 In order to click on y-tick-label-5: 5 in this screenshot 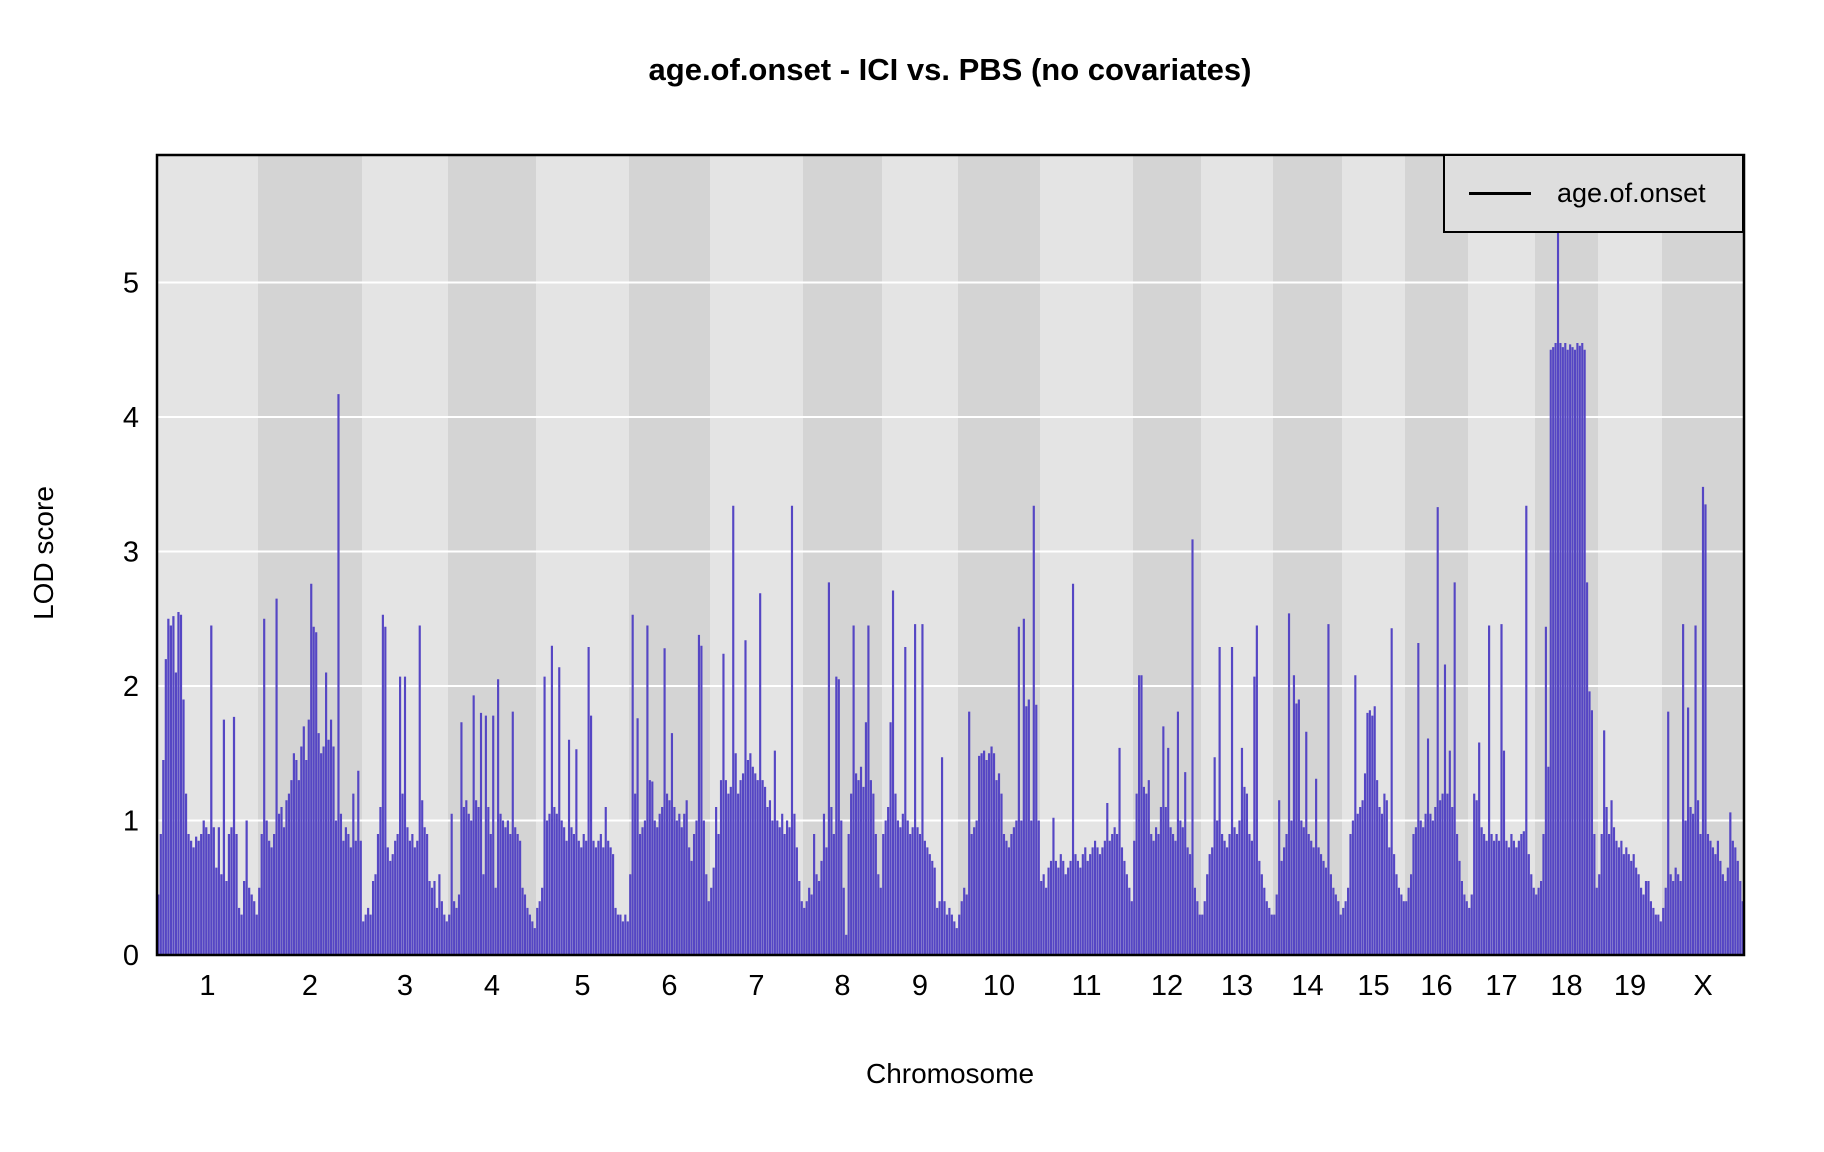, I will do `click(131, 284)`.